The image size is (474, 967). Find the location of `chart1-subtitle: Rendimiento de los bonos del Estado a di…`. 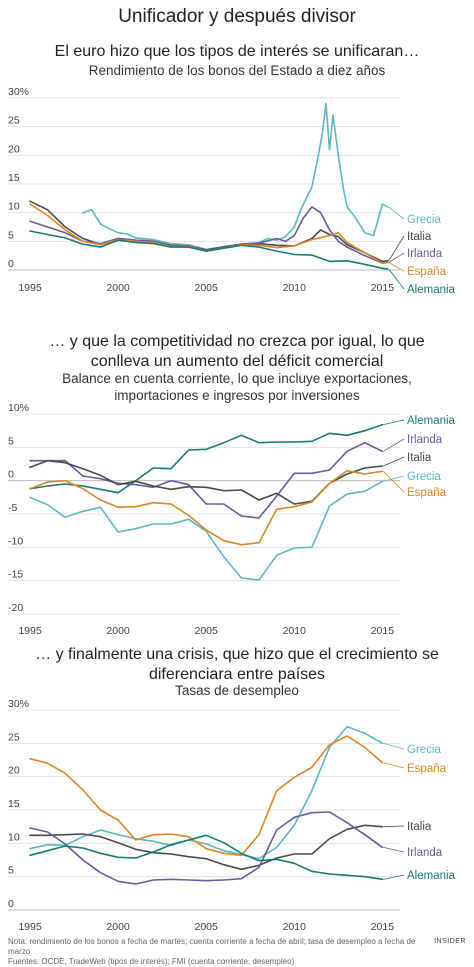

chart1-subtitle: Rendimiento de los bonos del Estado a di… is located at coordinates (237, 70).